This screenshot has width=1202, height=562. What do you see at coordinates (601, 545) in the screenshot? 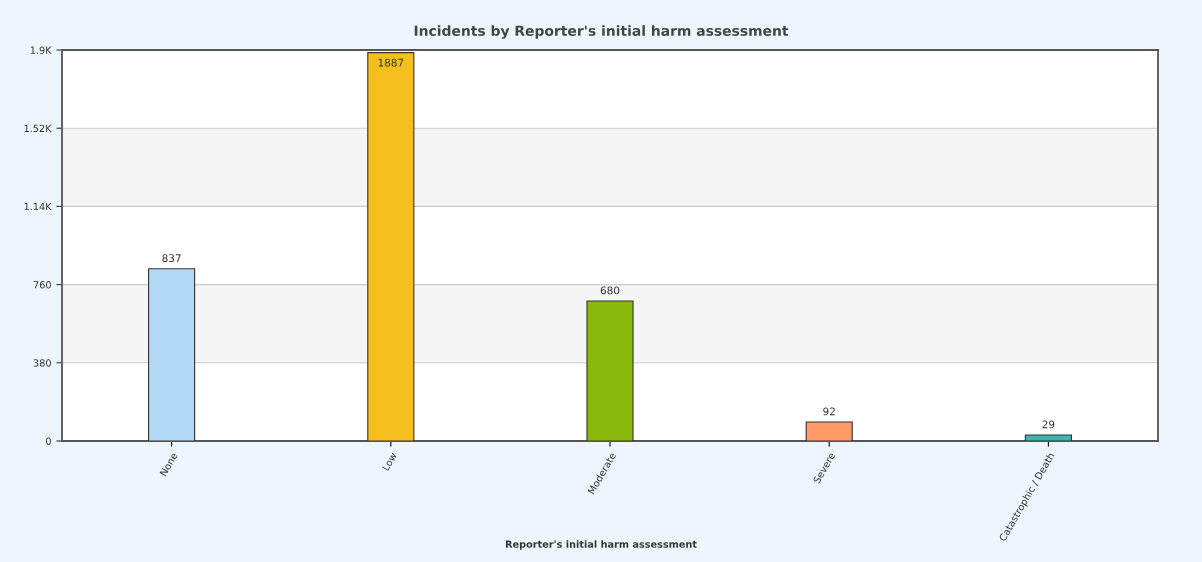
I see `x-axis-title: Reporter's initial harm assessment` at bounding box center [601, 545].